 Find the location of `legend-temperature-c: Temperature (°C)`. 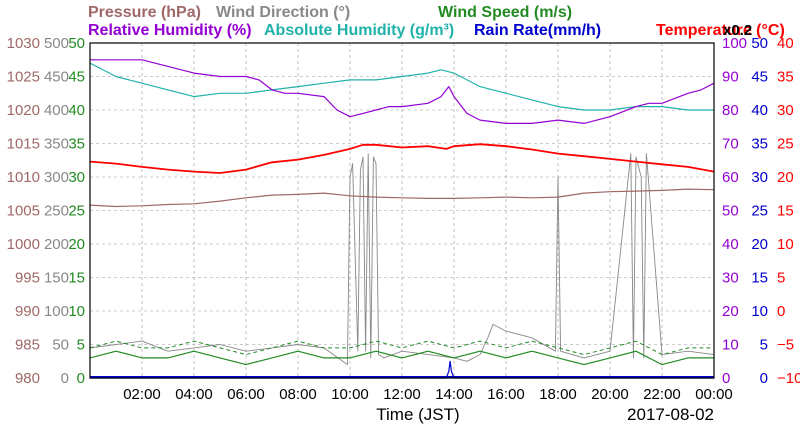

legend-temperature-c: Temperature (°C) is located at coordinates (720, 30).